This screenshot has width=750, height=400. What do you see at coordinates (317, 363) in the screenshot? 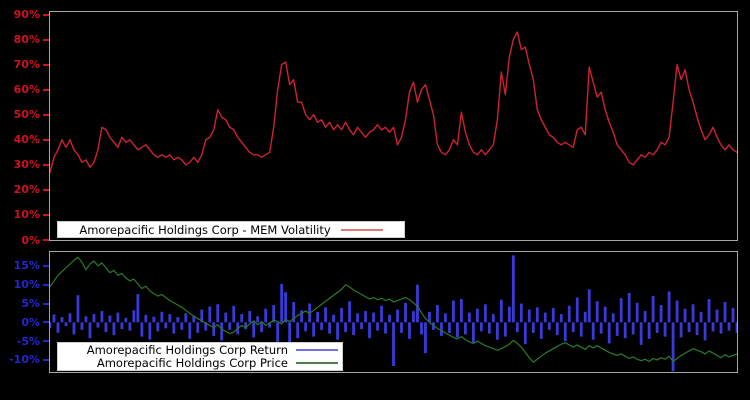
I see `price-legend-line-sample` at bounding box center [317, 363].